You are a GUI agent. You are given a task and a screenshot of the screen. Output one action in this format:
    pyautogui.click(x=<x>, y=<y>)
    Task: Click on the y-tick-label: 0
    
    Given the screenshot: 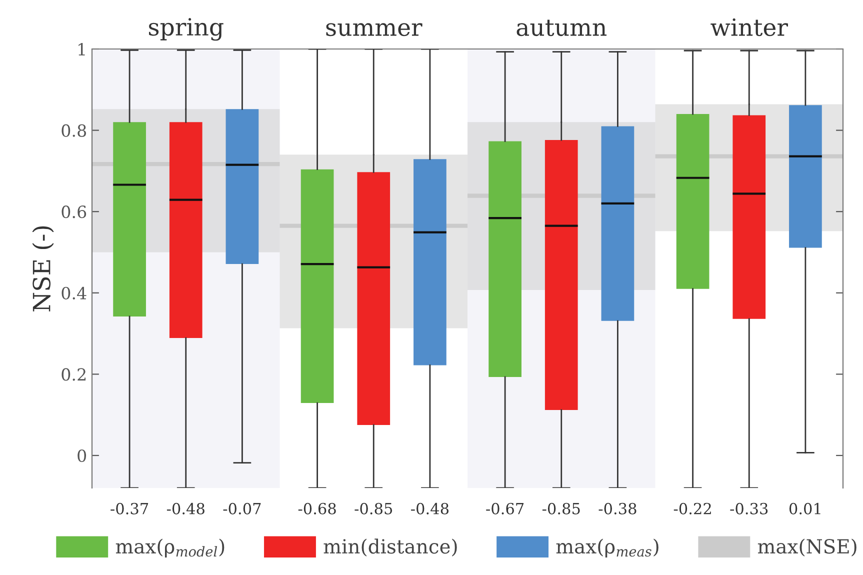 What is the action you would take?
    pyautogui.click(x=82, y=455)
    